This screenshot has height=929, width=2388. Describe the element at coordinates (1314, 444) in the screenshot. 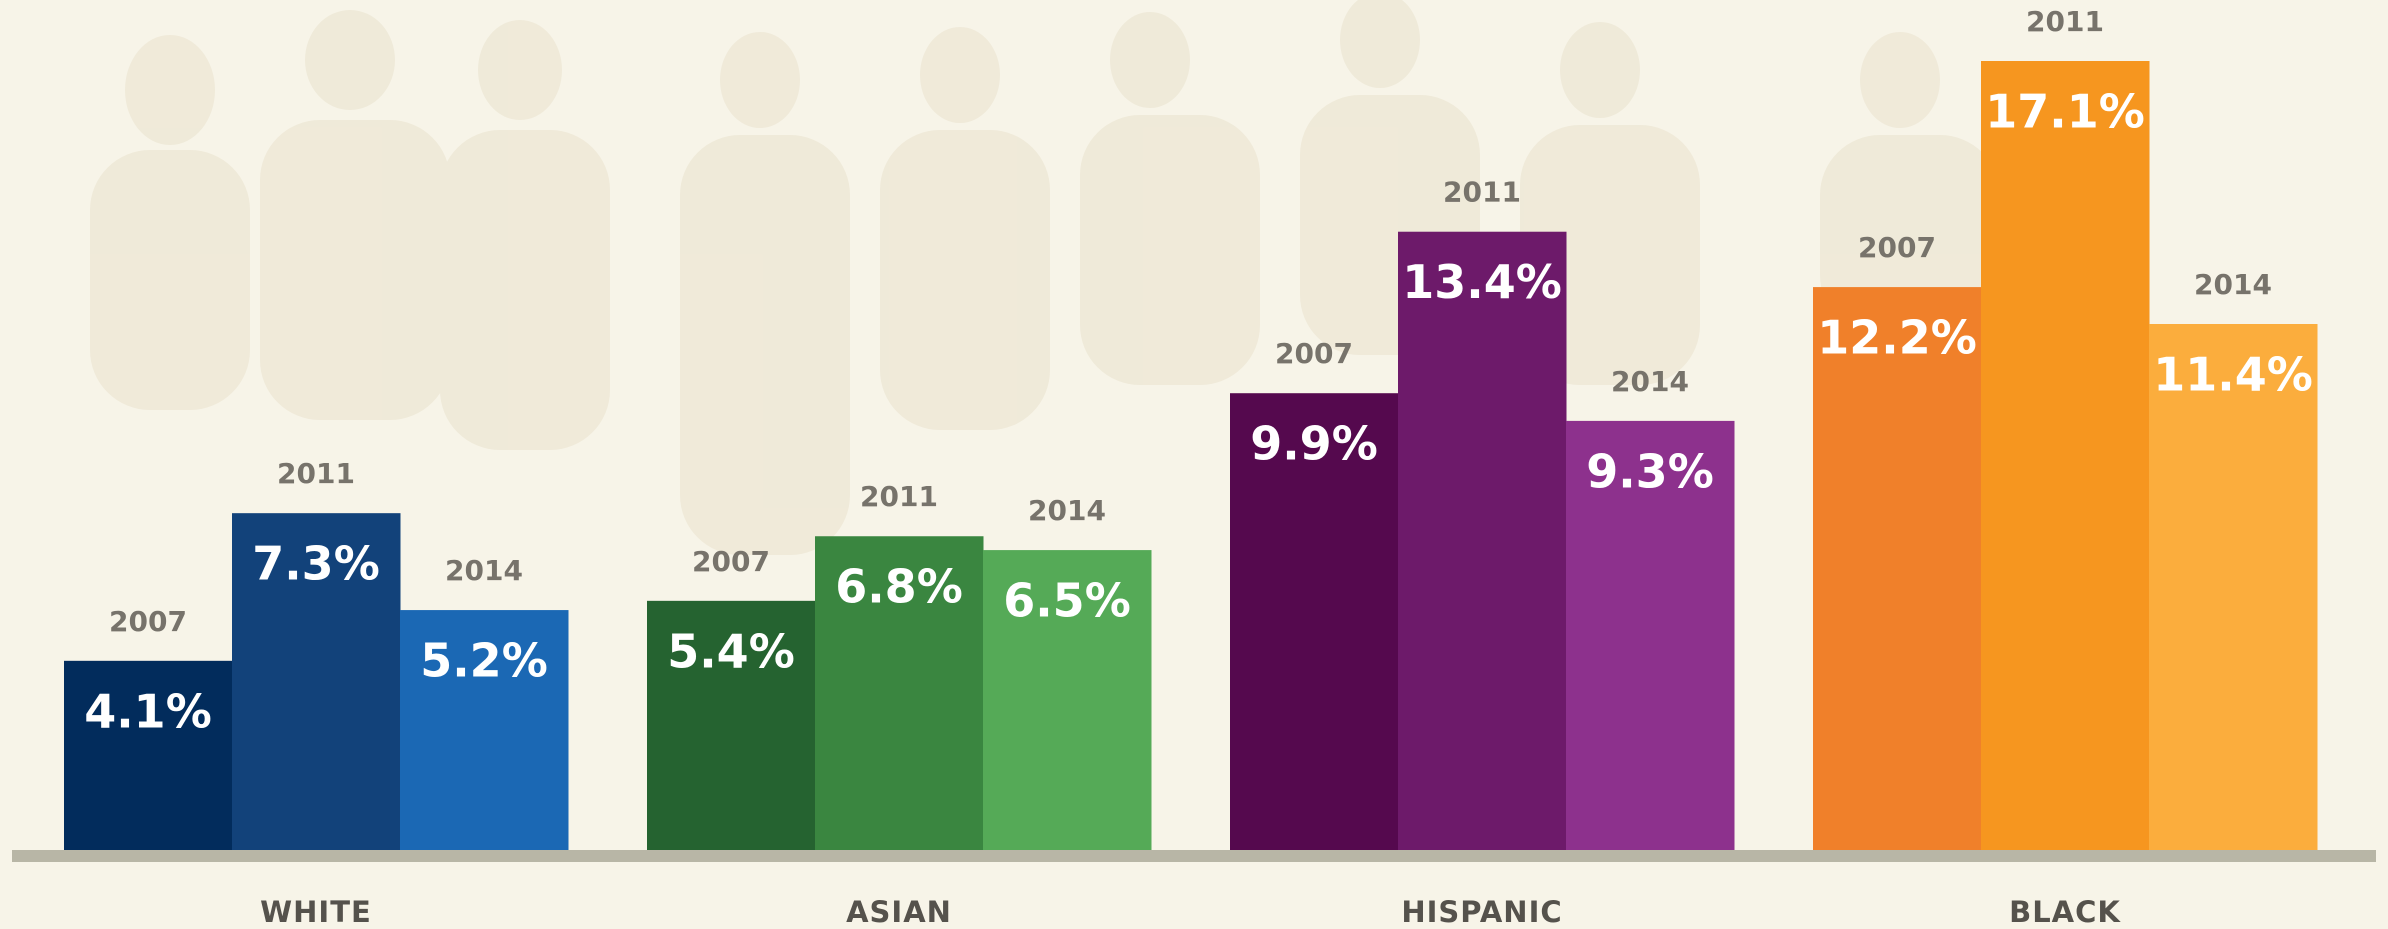

I see `value-label: 9.9%` at that location.